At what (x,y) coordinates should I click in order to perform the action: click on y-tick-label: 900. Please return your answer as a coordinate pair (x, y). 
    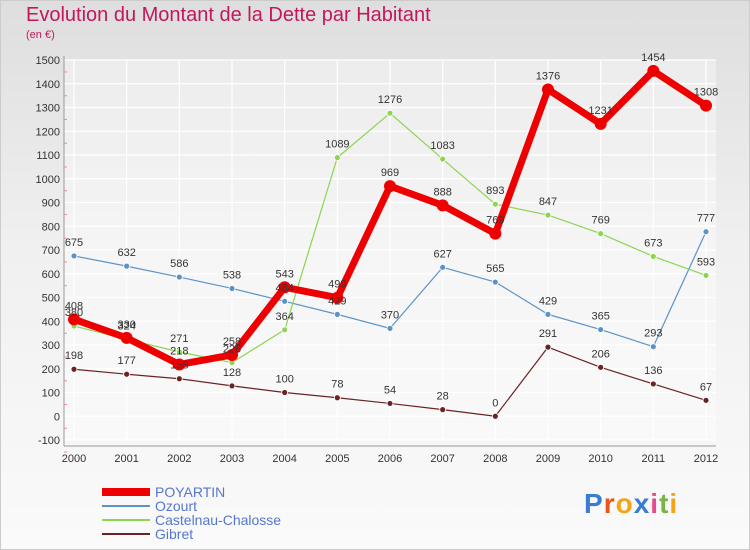
    Looking at the image, I should click on (51, 204).